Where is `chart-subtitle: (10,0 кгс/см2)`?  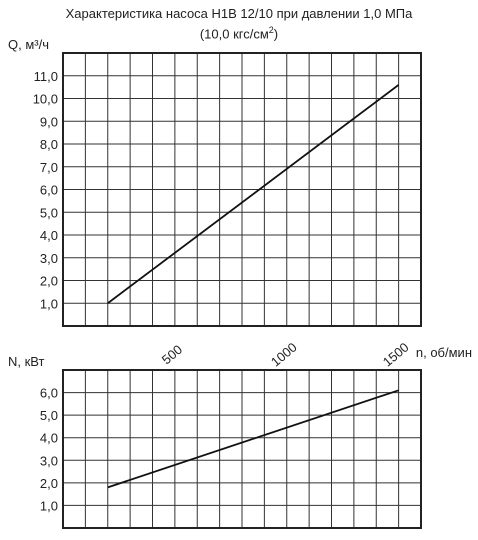 chart-subtitle: (10,0 кгс/см2) is located at coordinates (239, 32).